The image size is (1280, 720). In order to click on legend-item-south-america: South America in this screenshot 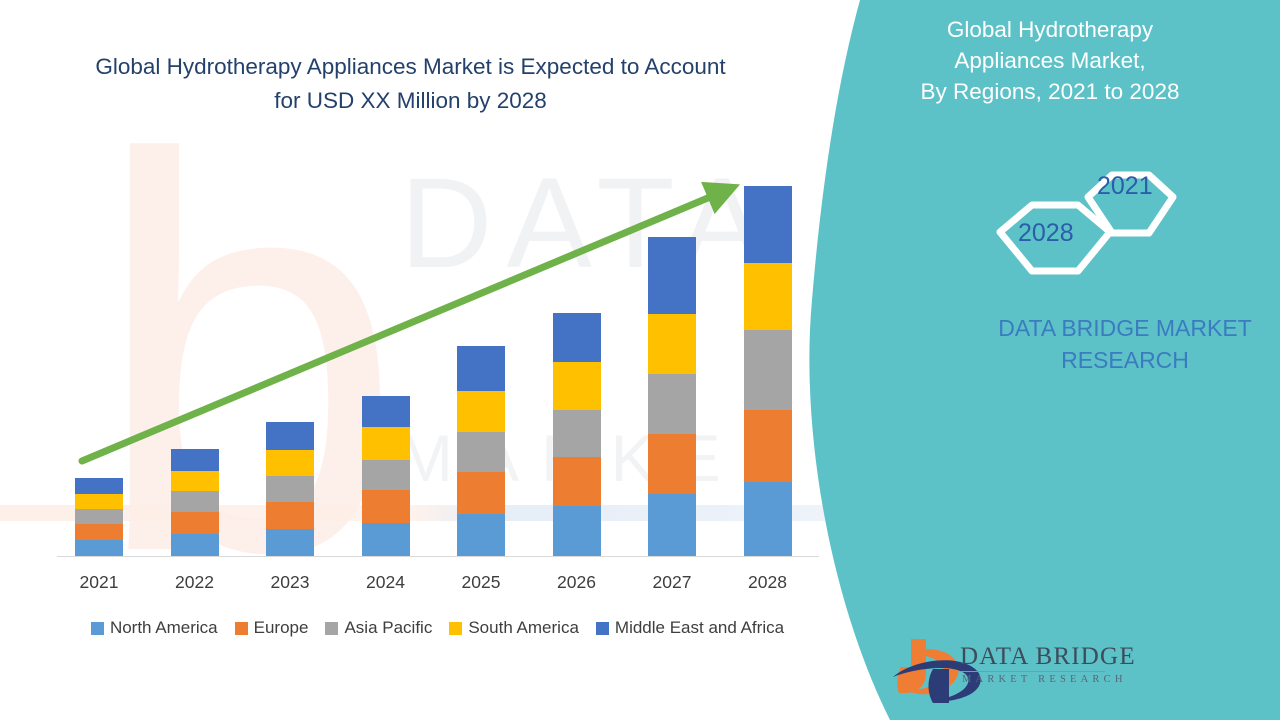, I will do `click(514, 628)`.